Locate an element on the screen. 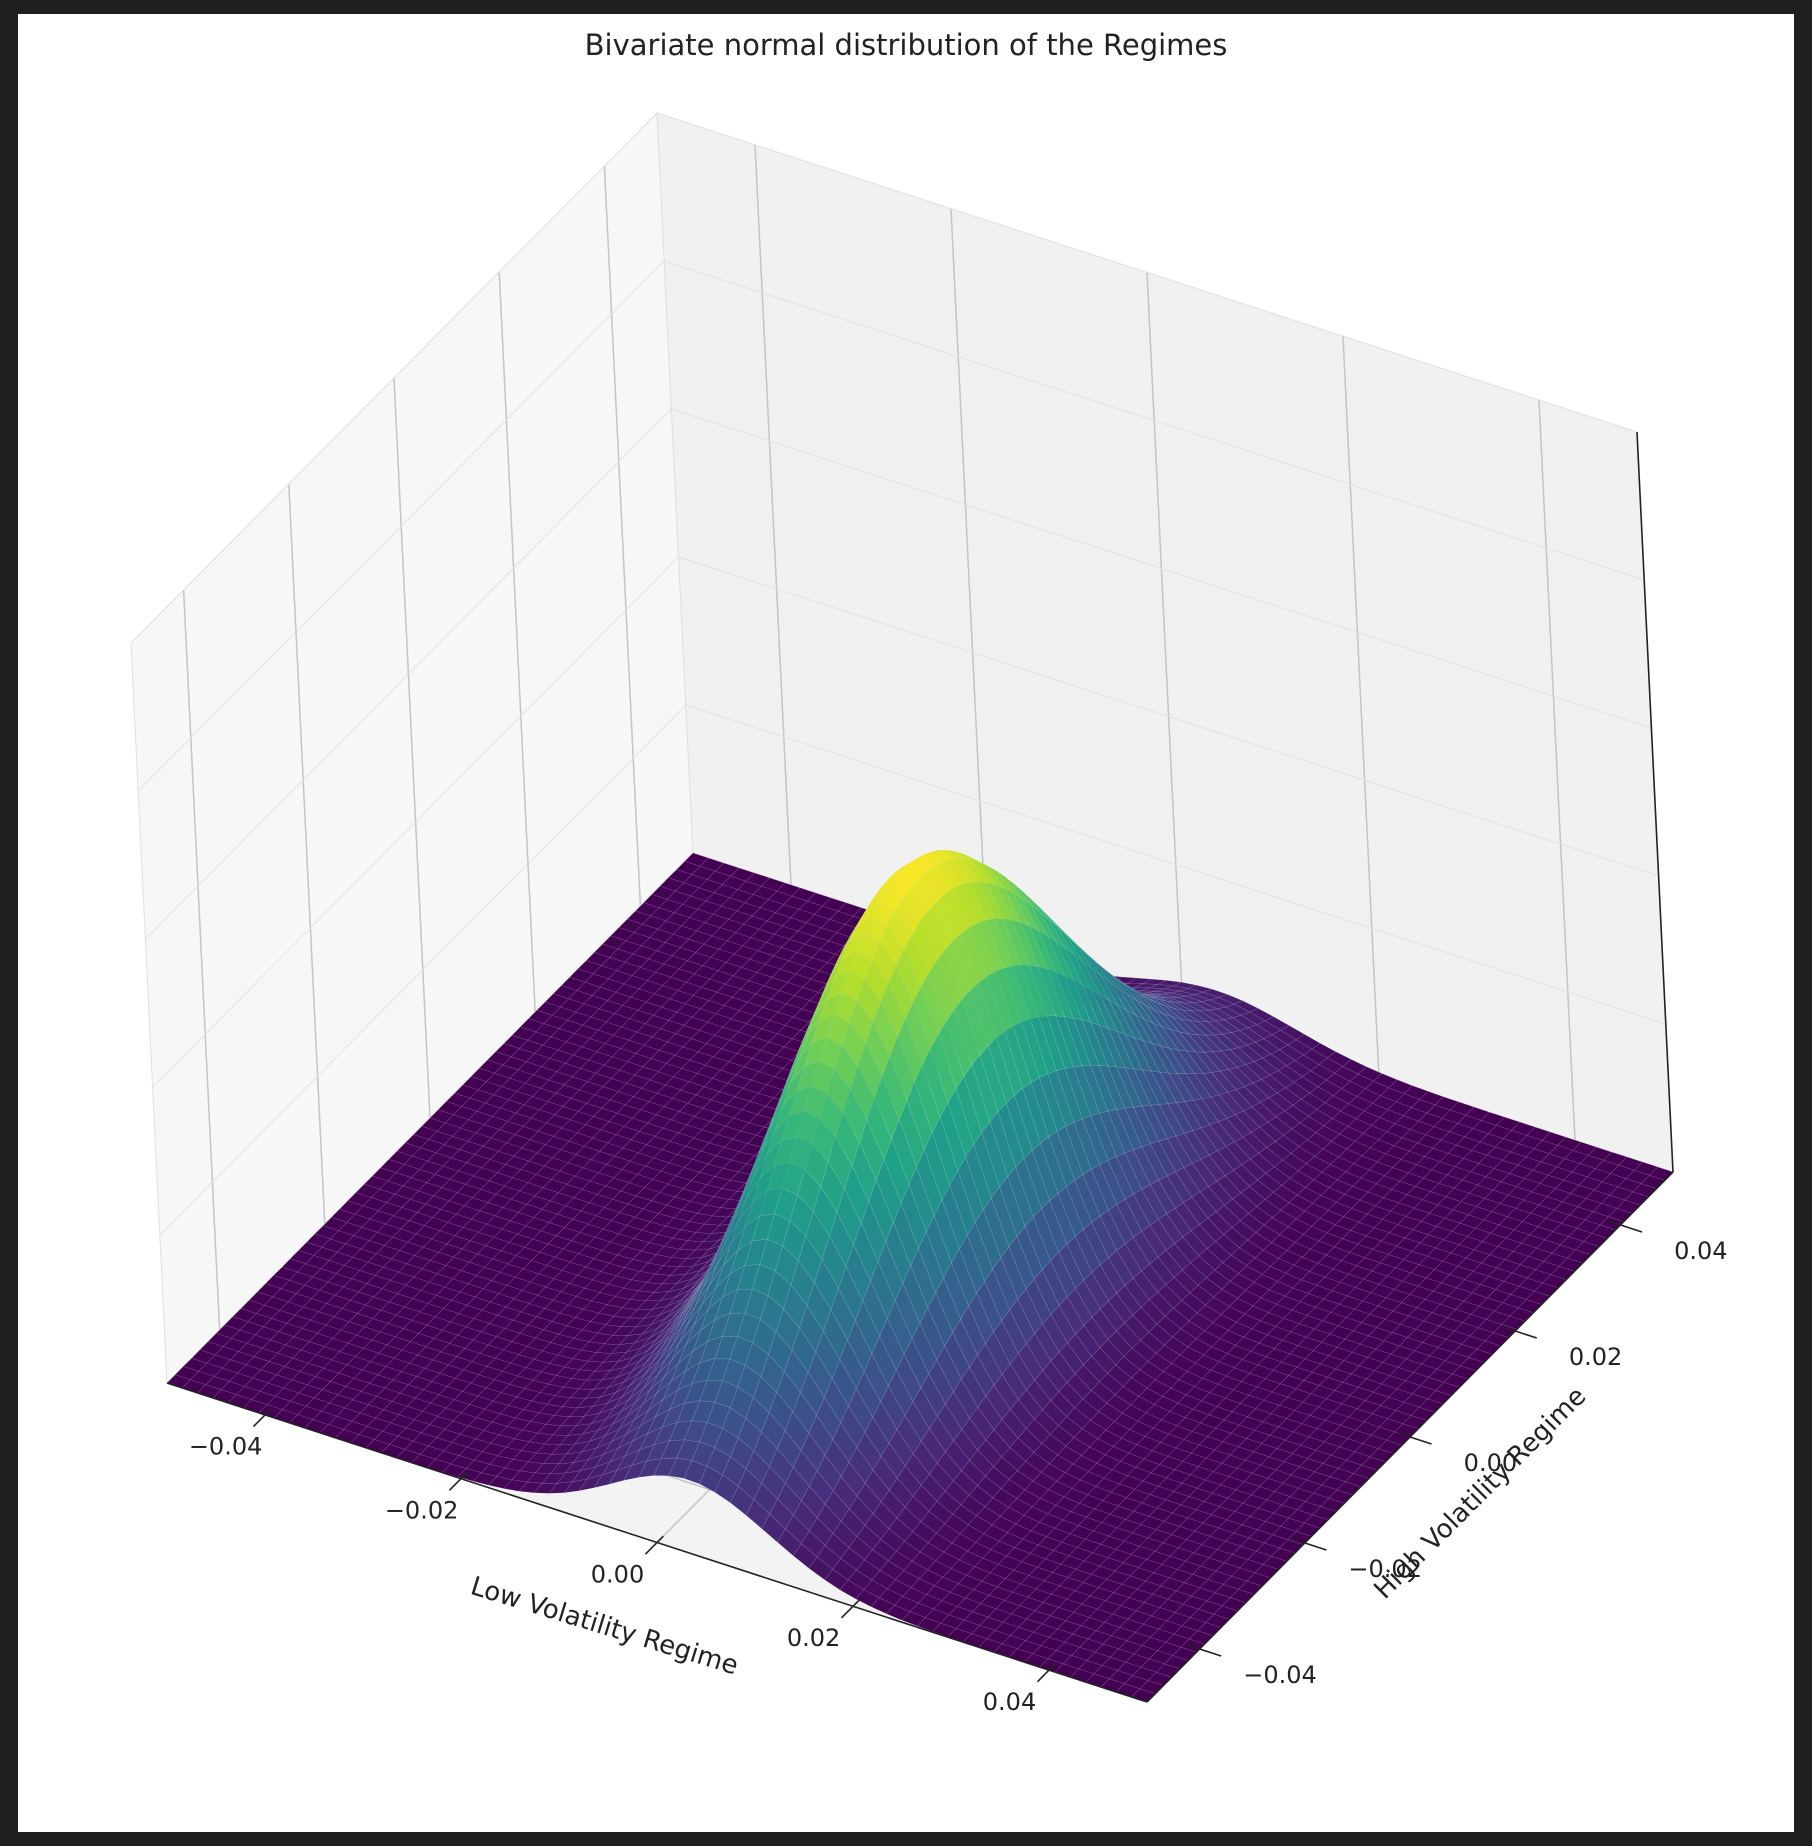  x-tick-label-4: 0.04 is located at coordinates (1009, 1702).